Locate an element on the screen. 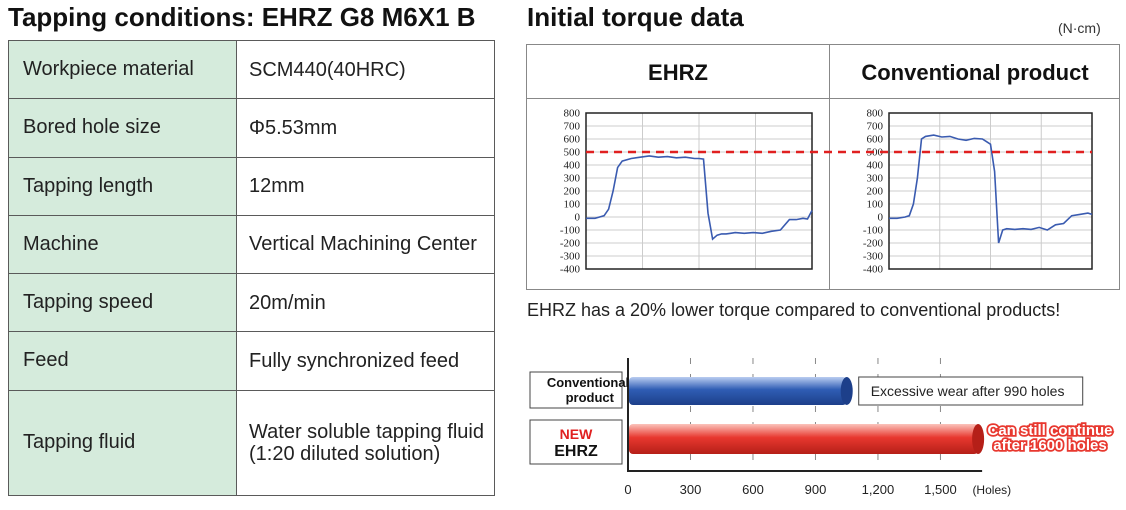 This screenshot has height=510, width=1126. condition-label: Tapping fluid is located at coordinates (122, 443).